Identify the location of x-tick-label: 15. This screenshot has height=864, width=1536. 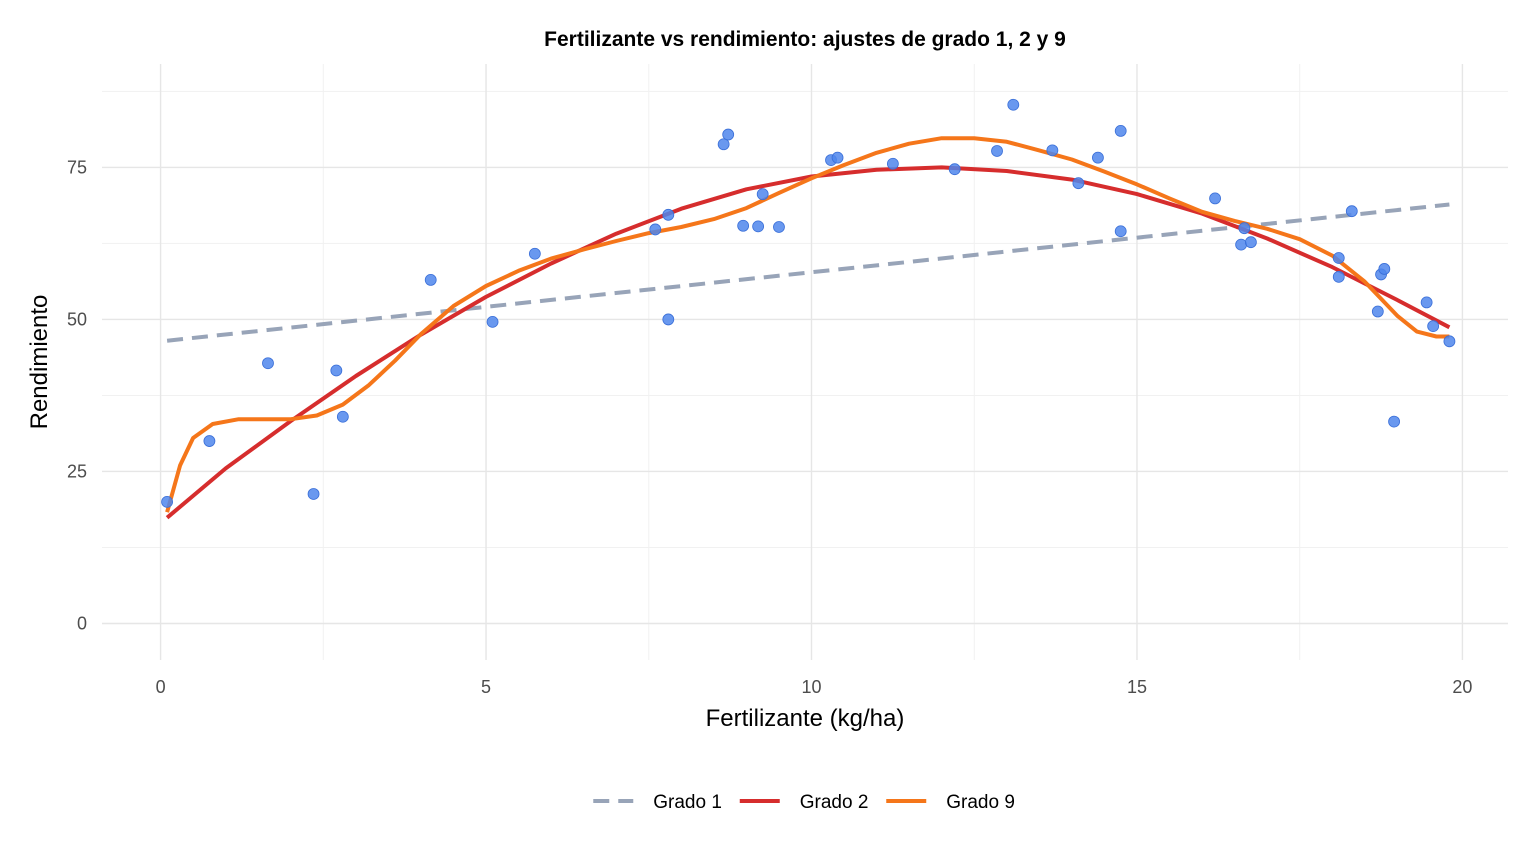
(1137, 687).